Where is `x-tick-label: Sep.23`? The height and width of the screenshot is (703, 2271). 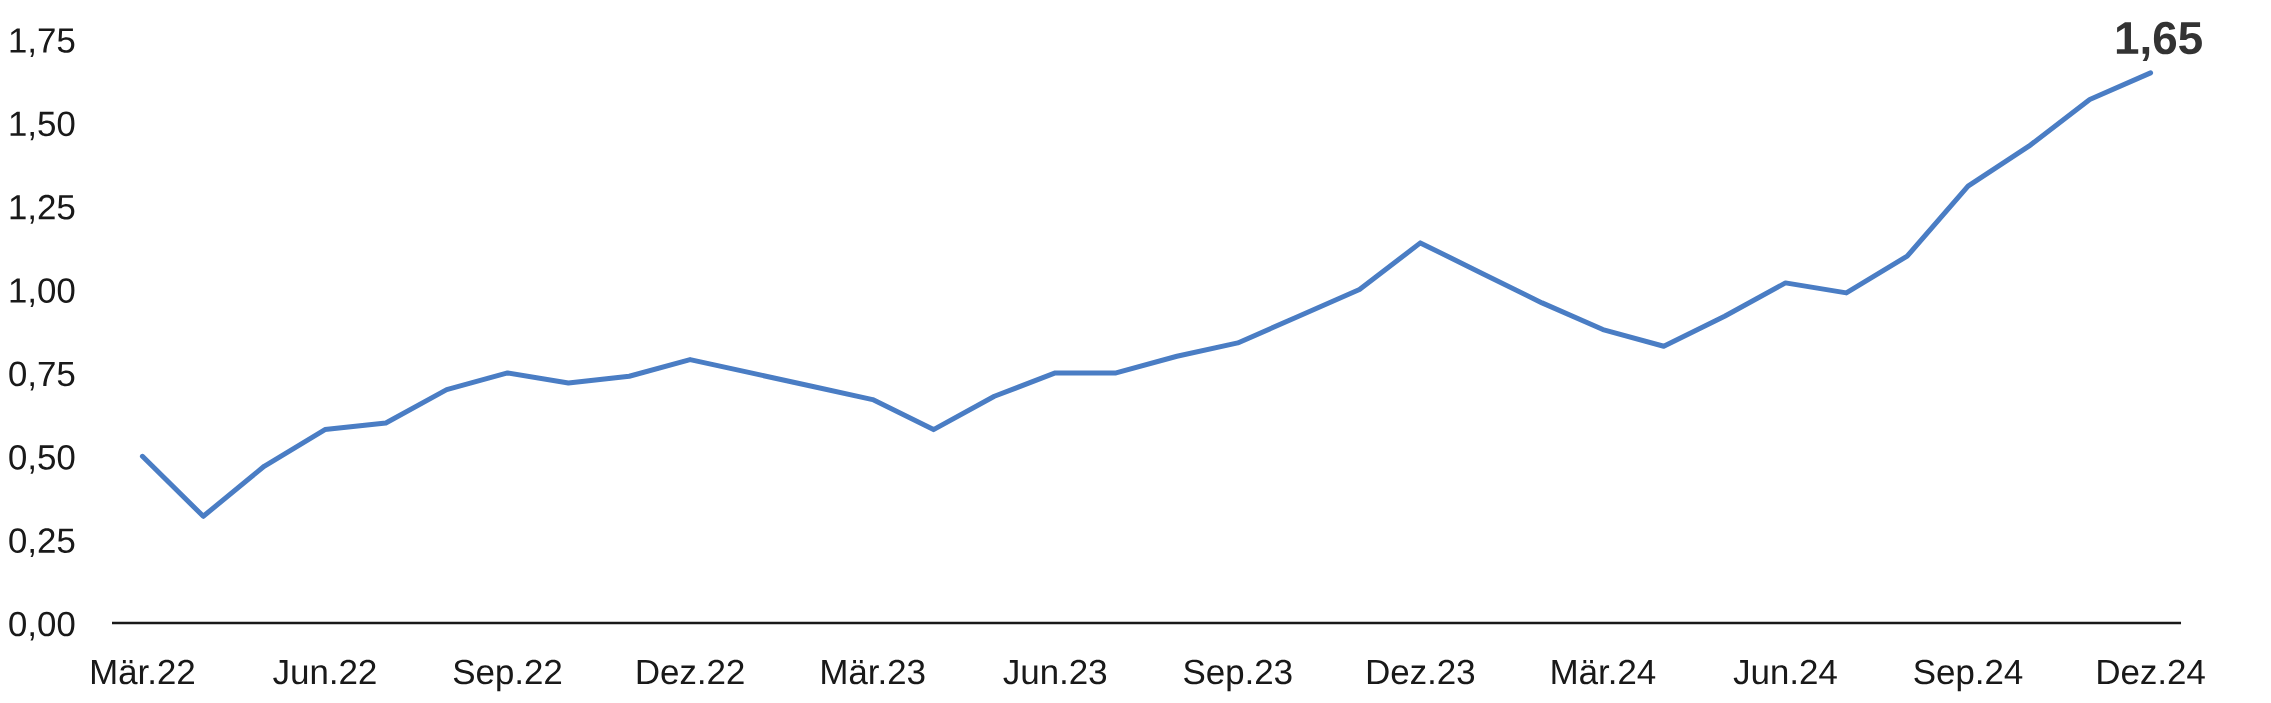
x-tick-label: Sep.23 is located at coordinates (1238, 675).